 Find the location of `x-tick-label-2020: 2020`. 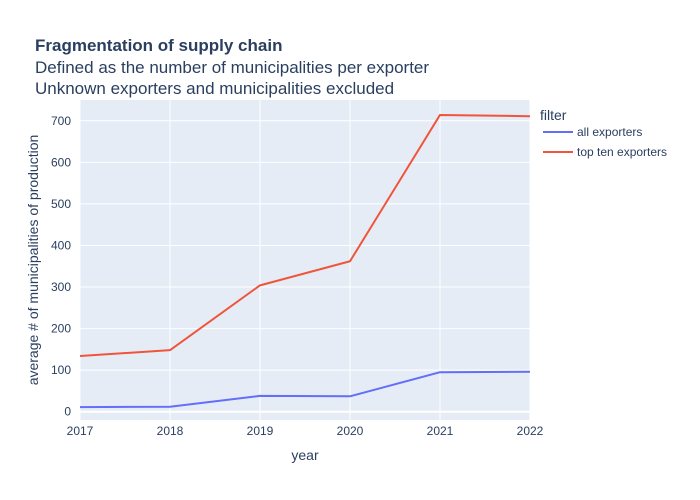

x-tick-label-2020: 2020 is located at coordinates (350, 431).